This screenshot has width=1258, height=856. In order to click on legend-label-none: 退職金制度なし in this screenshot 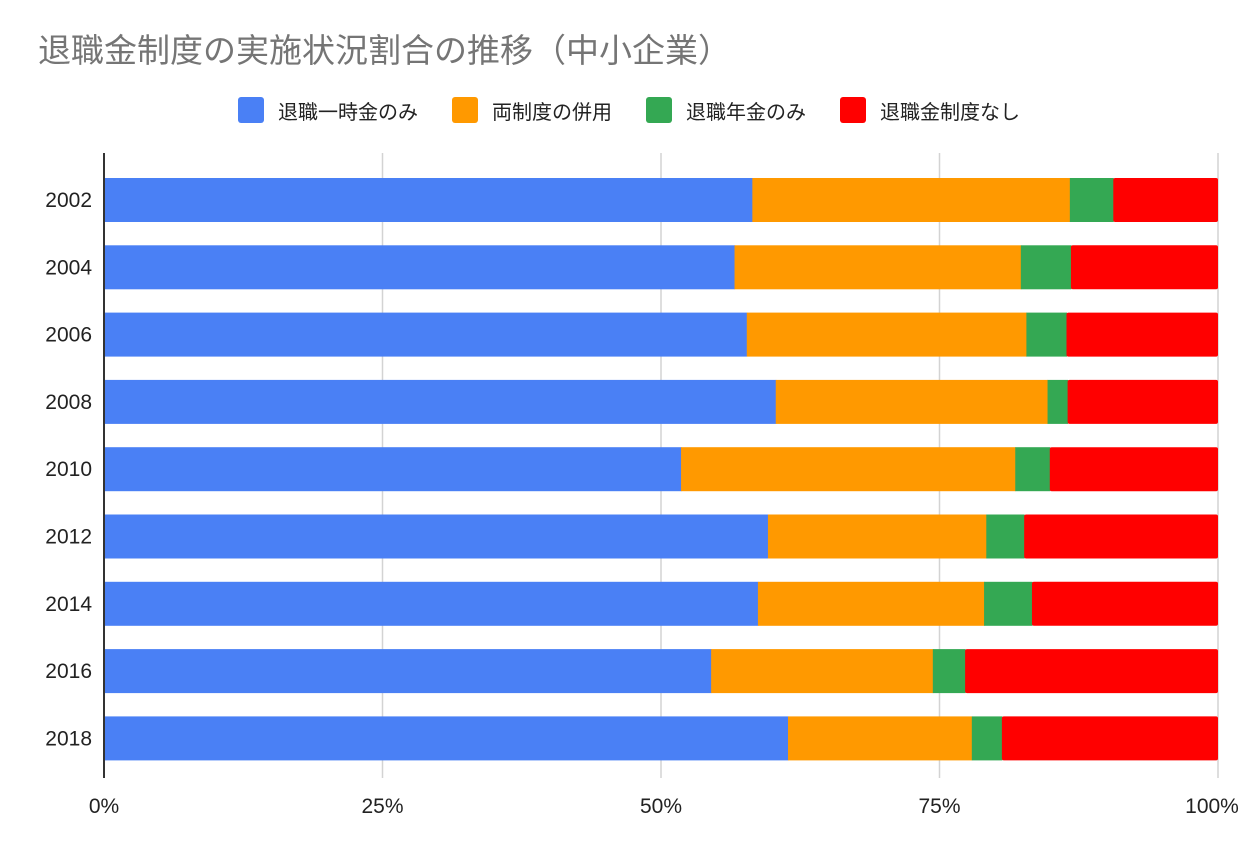, I will do `click(950, 111)`.